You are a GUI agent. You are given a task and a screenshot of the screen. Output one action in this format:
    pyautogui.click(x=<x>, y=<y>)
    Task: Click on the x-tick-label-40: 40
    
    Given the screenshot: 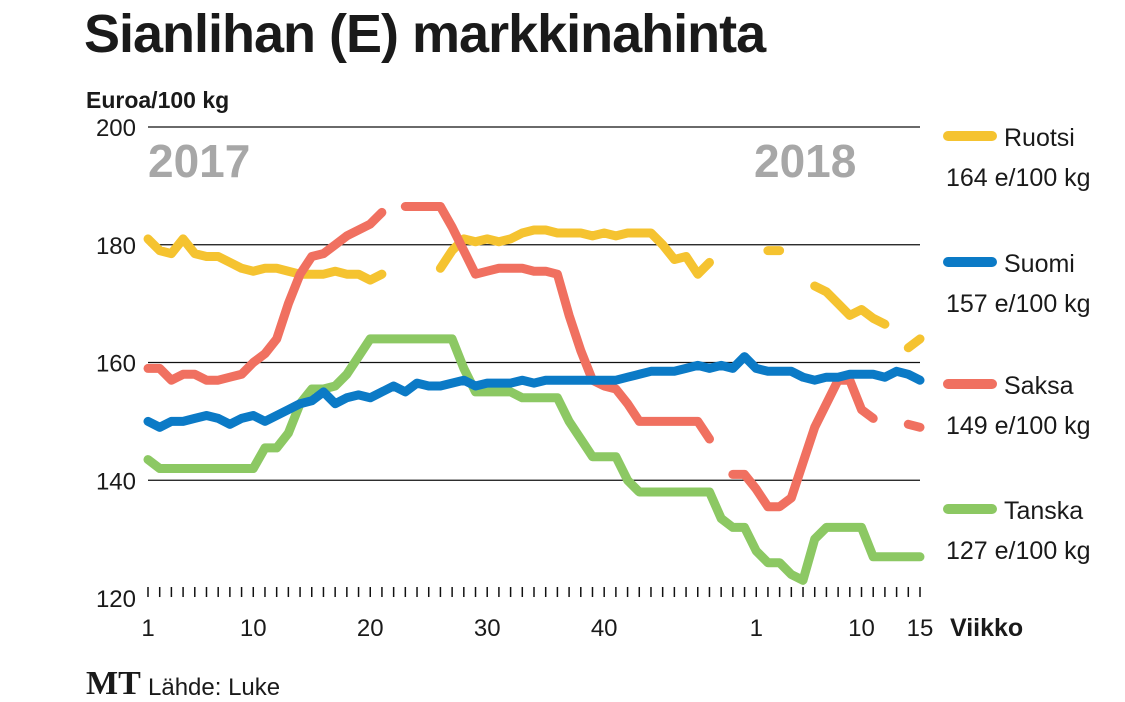 What is the action you would take?
    pyautogui.click(x=604, y=628)
    